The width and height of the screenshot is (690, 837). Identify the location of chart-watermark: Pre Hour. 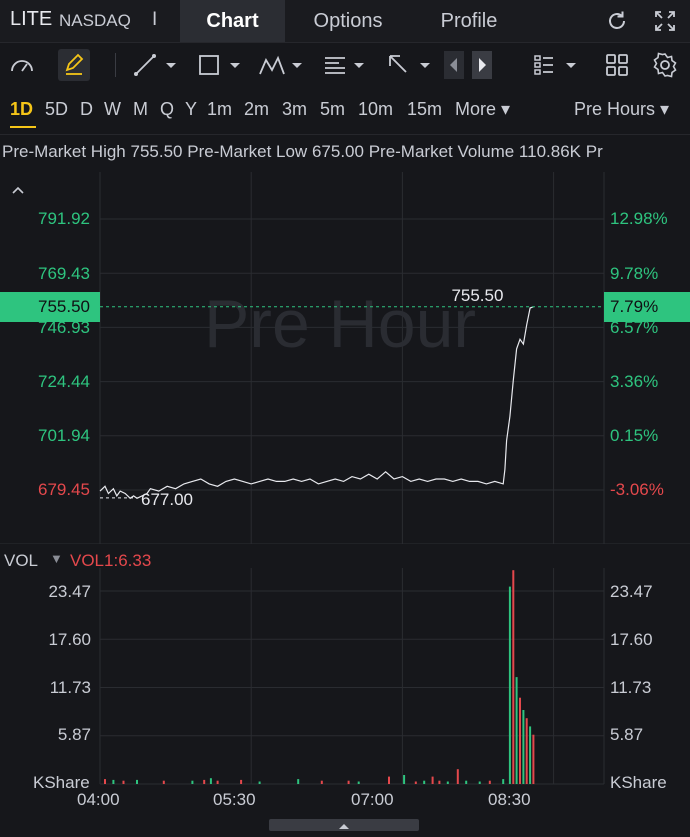
(340, 324).